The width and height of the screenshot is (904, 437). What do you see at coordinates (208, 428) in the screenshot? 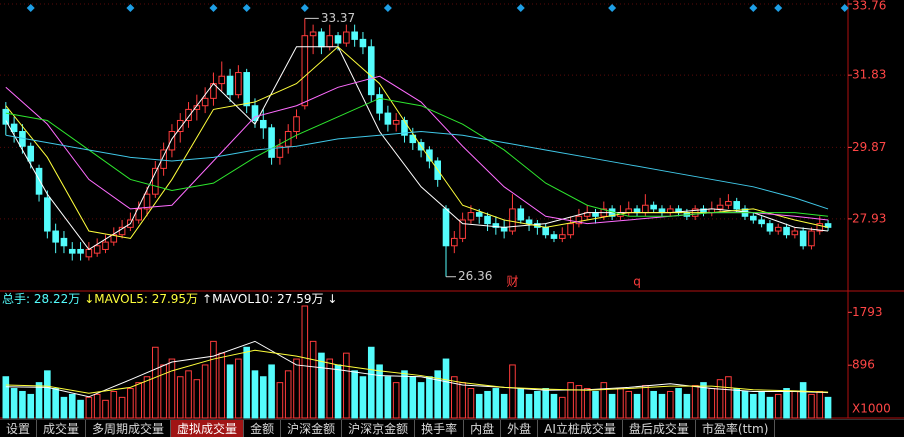
I see `indicator-tab: 虚拟成交量` at bounding box center [208, 428].